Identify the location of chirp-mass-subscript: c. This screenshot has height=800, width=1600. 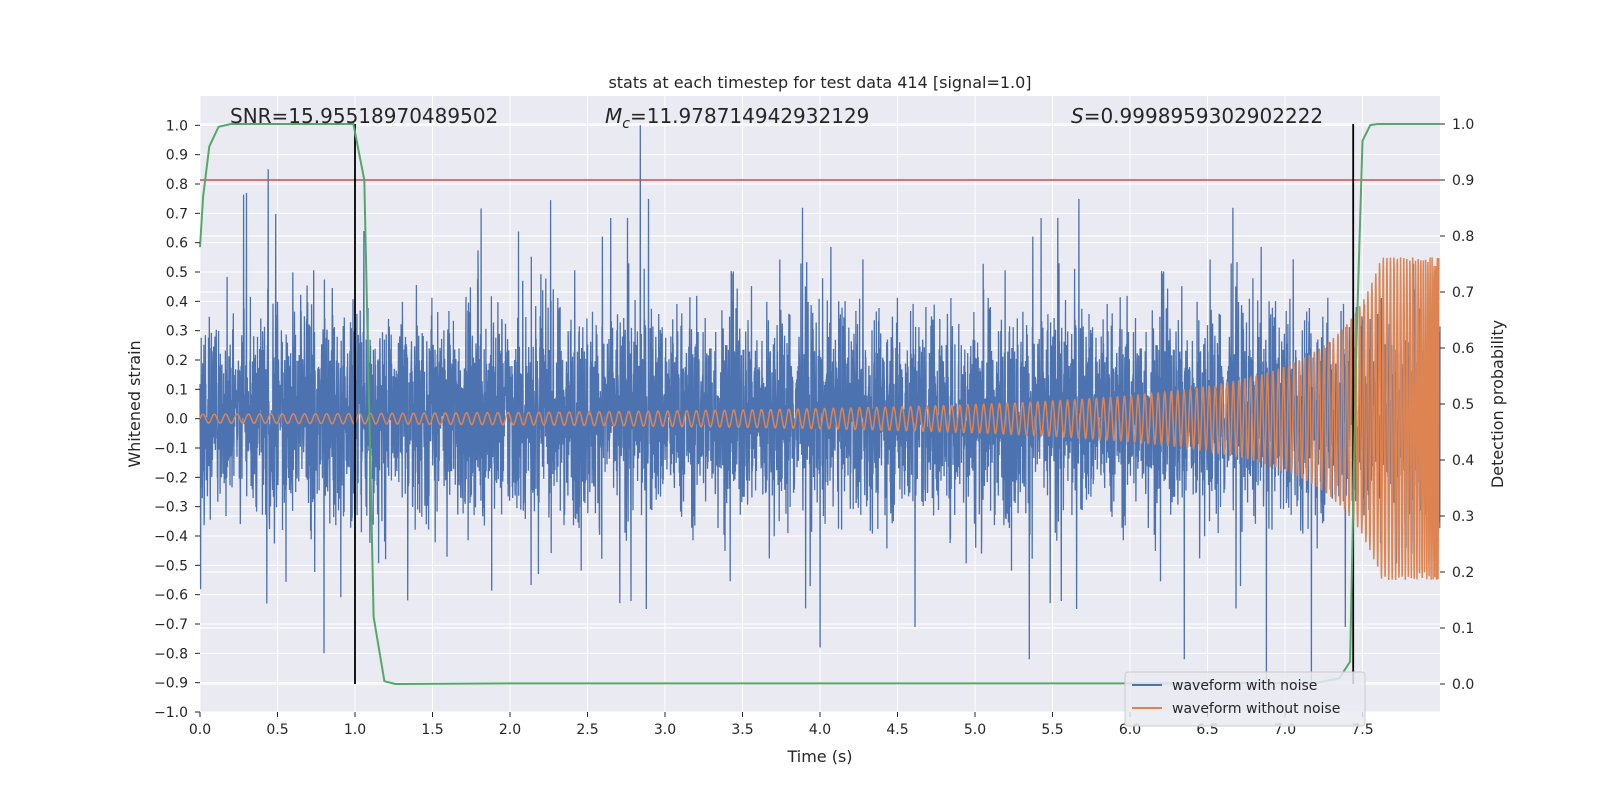
(626, 124).